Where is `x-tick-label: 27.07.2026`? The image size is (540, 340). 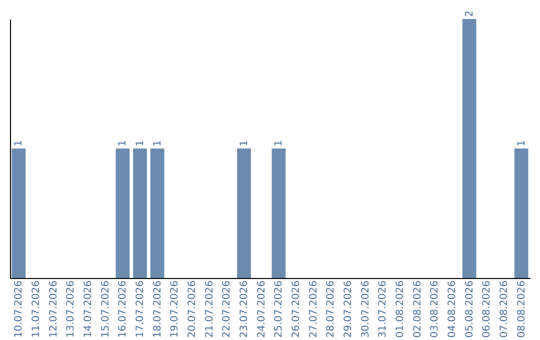
x-tick-label: 27.07.2026 is located at coordinates (314, 309).